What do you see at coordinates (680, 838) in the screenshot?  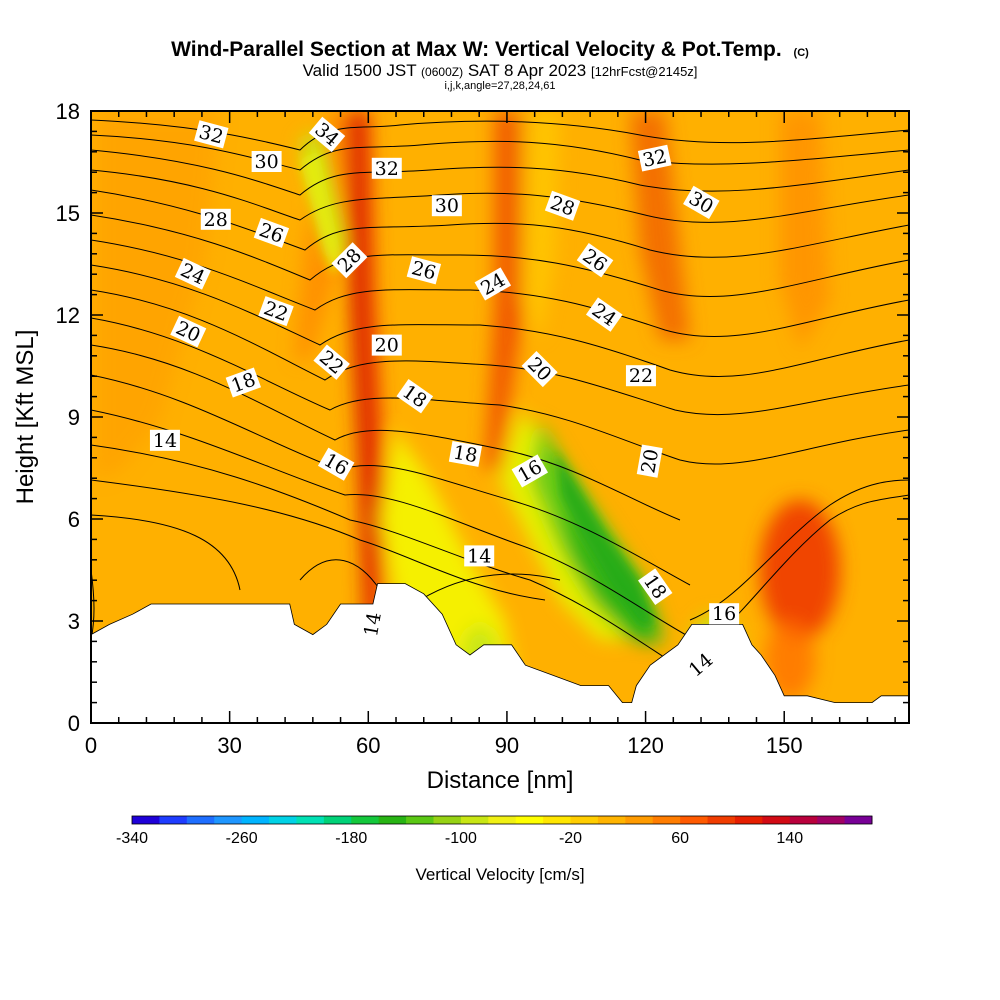 I see `colorbar-tick-label: 60` at bounding box center [680, 838].